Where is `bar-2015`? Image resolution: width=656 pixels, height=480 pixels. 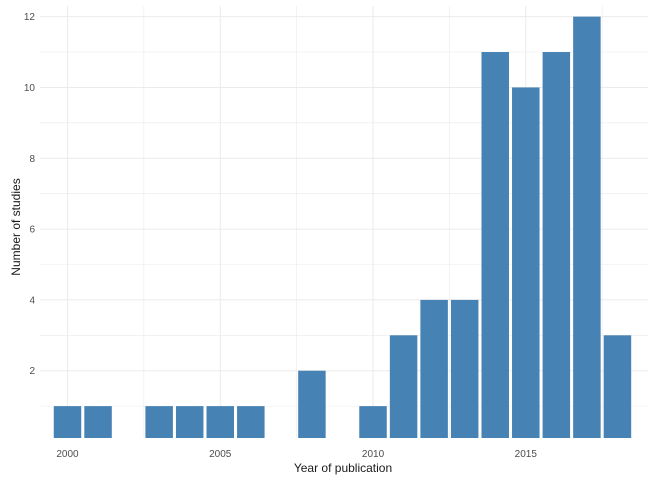 bar-2015 is located at coordinates (526, 262).